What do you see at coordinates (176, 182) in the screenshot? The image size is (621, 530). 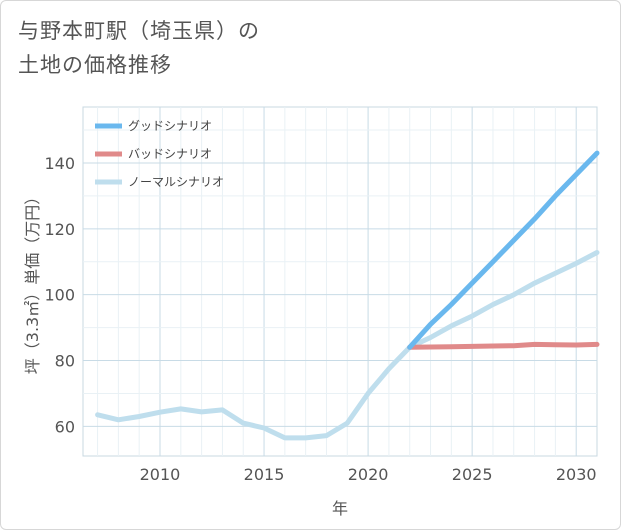 I see `legend-label-normal: ノーマルシナリオ` at bounding box center [176, 182].